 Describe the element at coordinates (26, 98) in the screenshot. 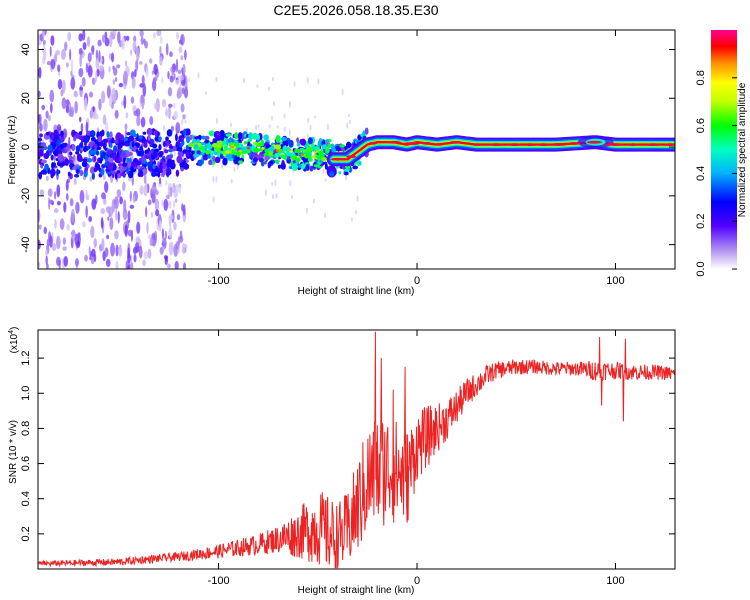

I see `spectrogram-y-tick-label: 20` at that location.